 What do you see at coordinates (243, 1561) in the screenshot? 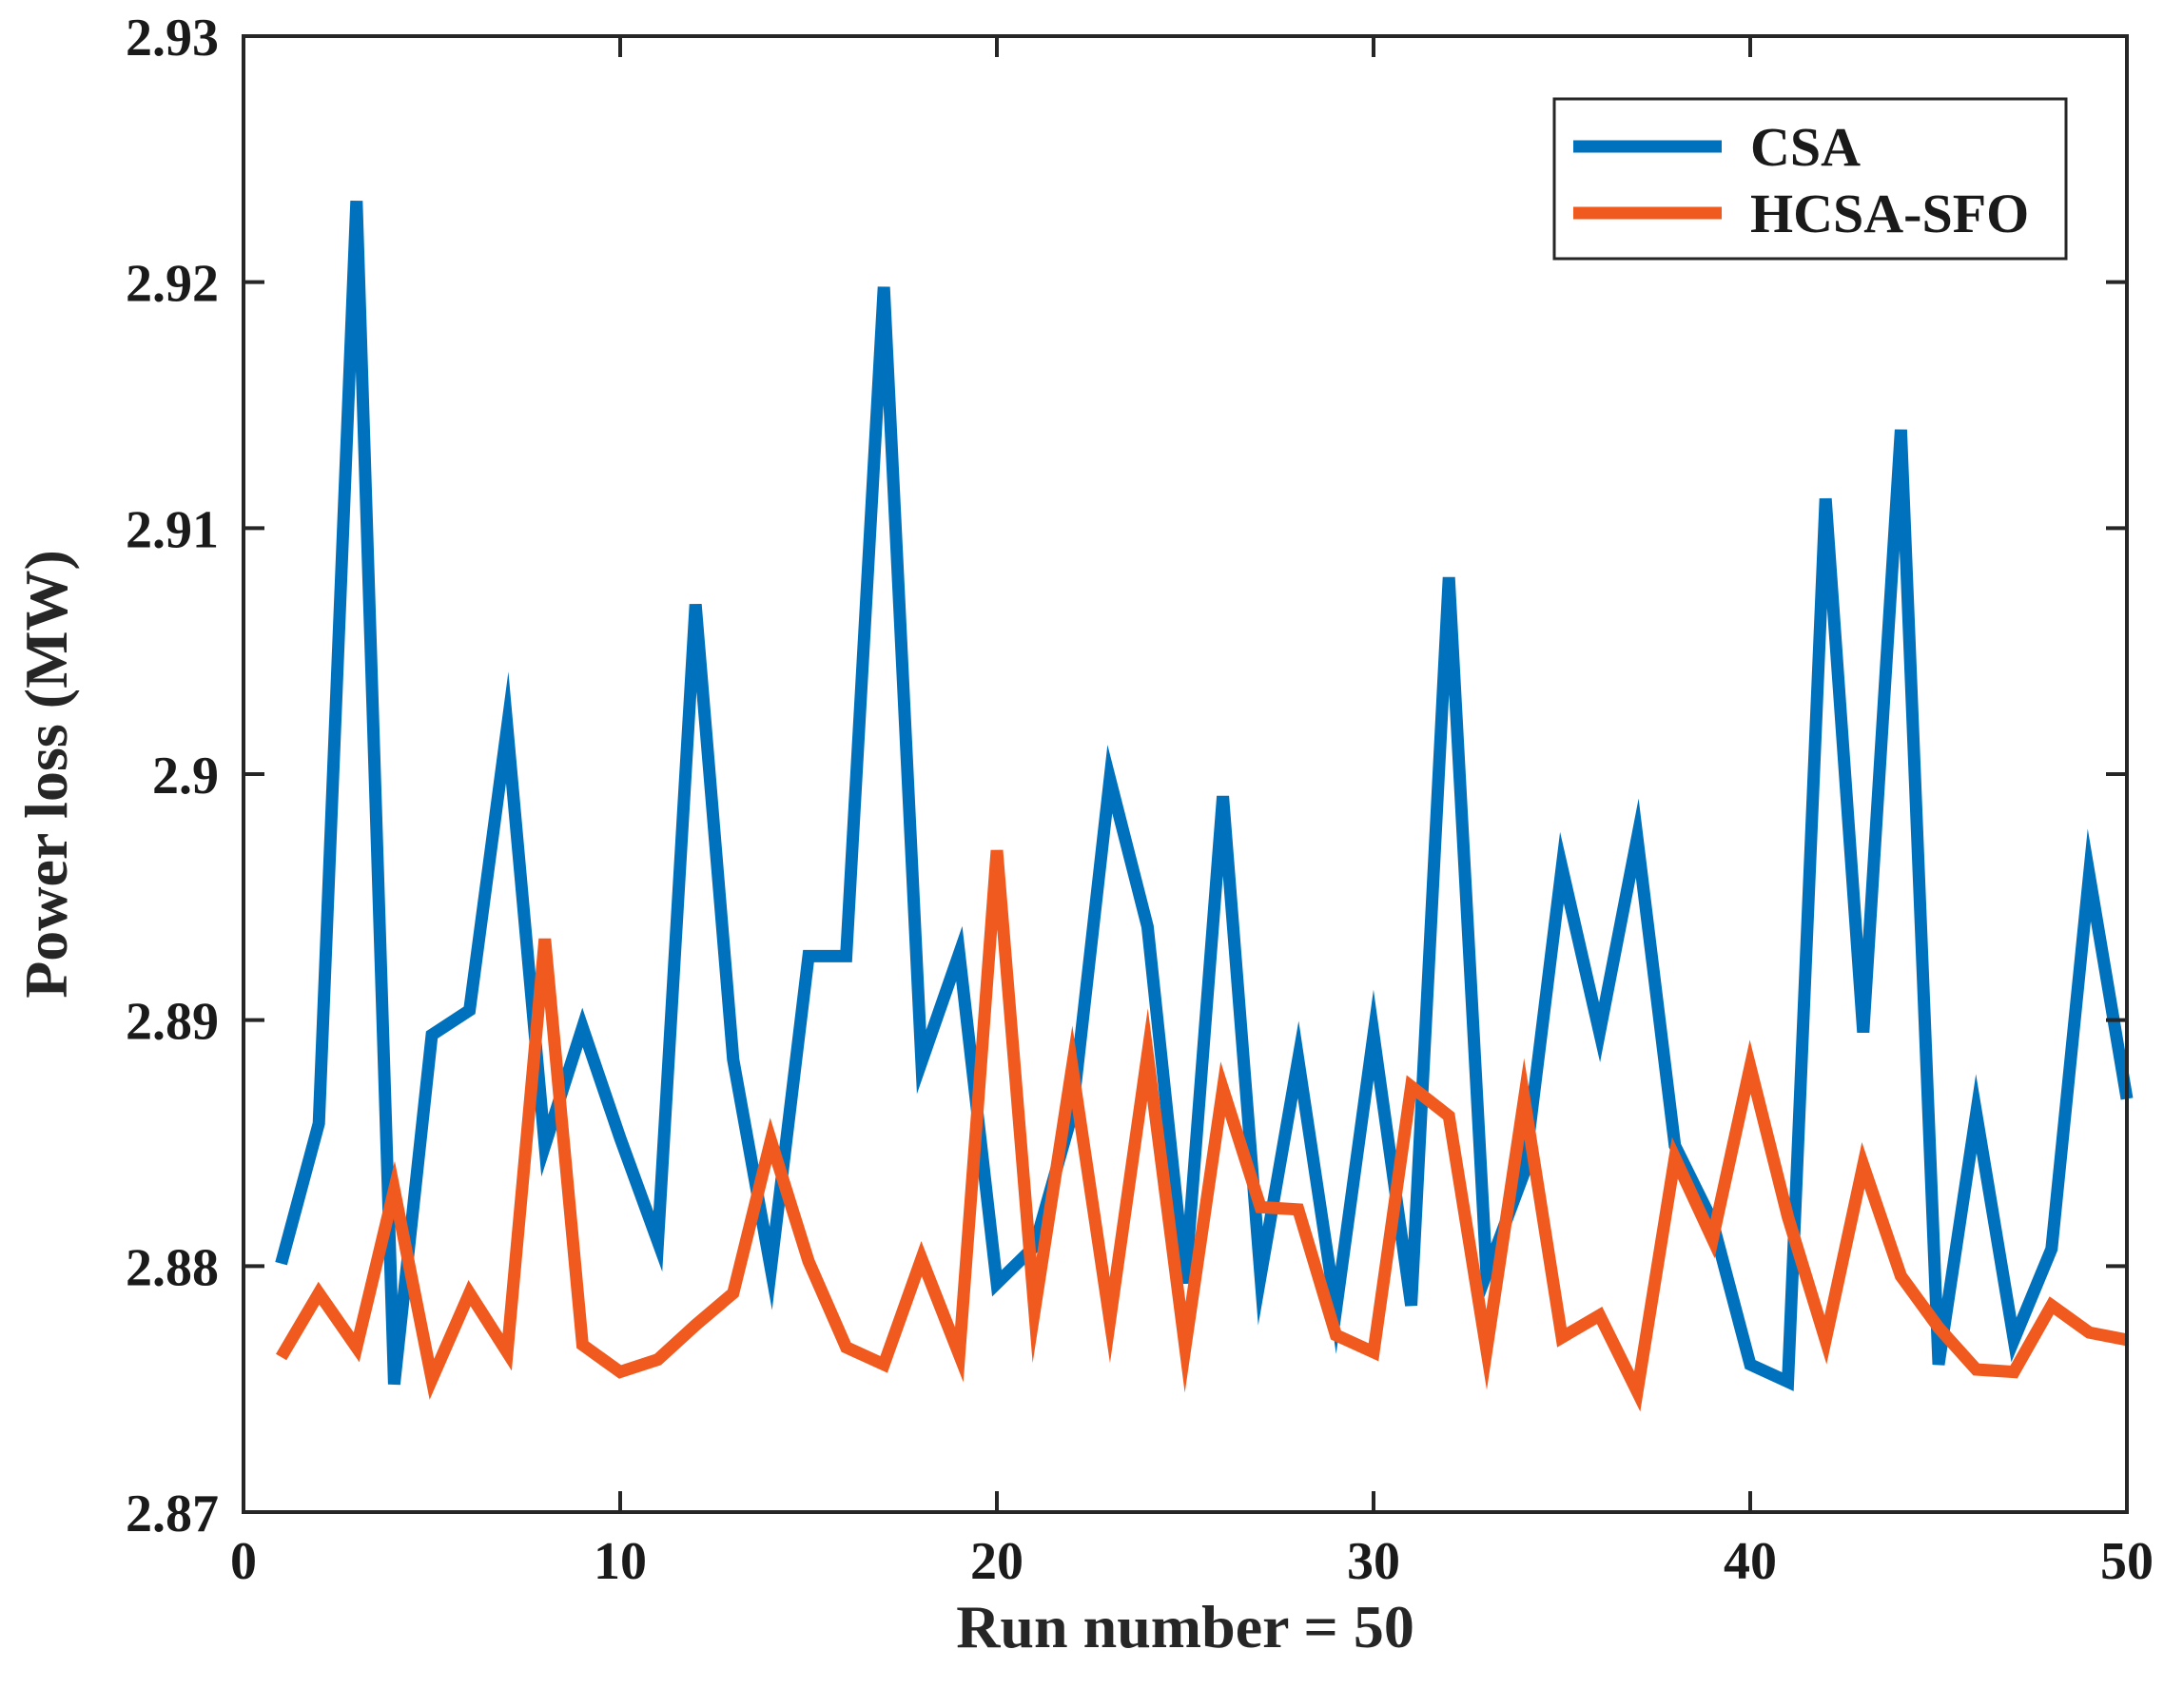
I see `x-tick-label: 0` at bounding box center [243, 1561].